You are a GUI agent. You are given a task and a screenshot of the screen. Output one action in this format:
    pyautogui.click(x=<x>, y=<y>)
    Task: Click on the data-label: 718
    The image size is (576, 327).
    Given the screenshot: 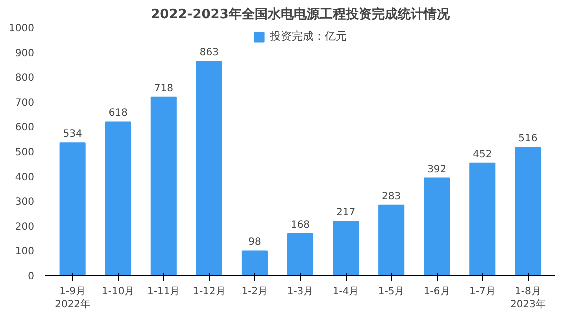 What is the action you would take?
    pyautogui.click(x=164, y=88)
    